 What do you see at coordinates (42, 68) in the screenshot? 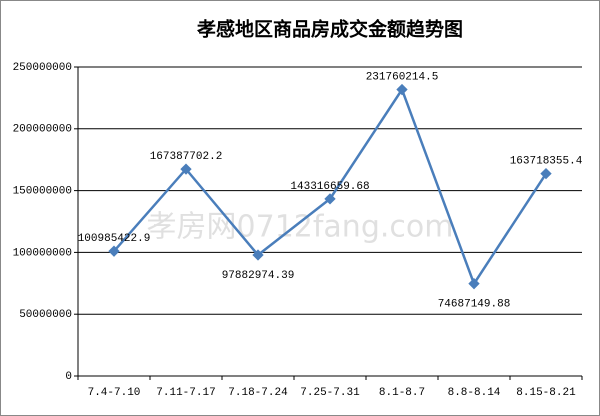
I see `y-tick-label: 250000000` at bounding box center [42, 68].